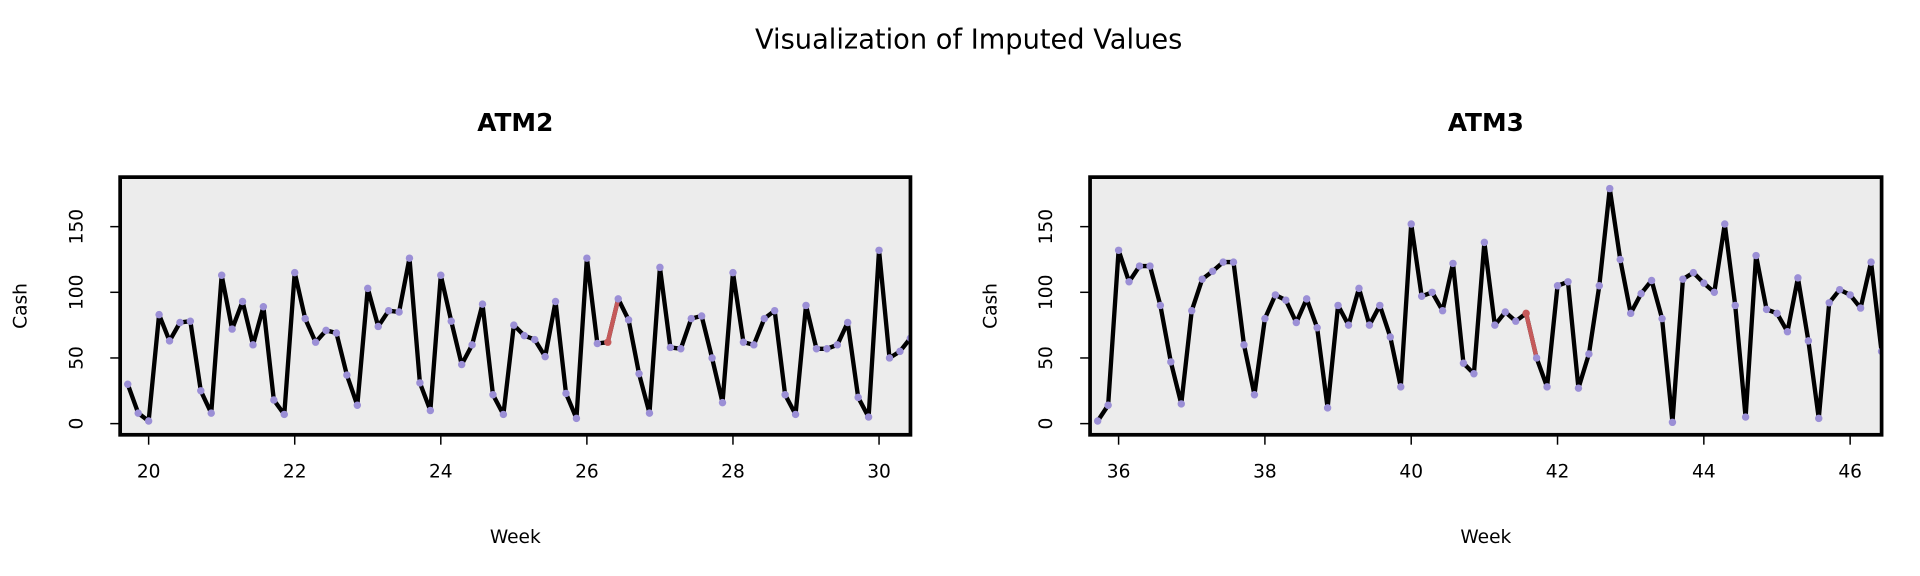 This screenshot has height=576, width=1920. Describe the element at coordinates (1119, 471) in the screenshot. I see `x-tick-label: 36` at that location.